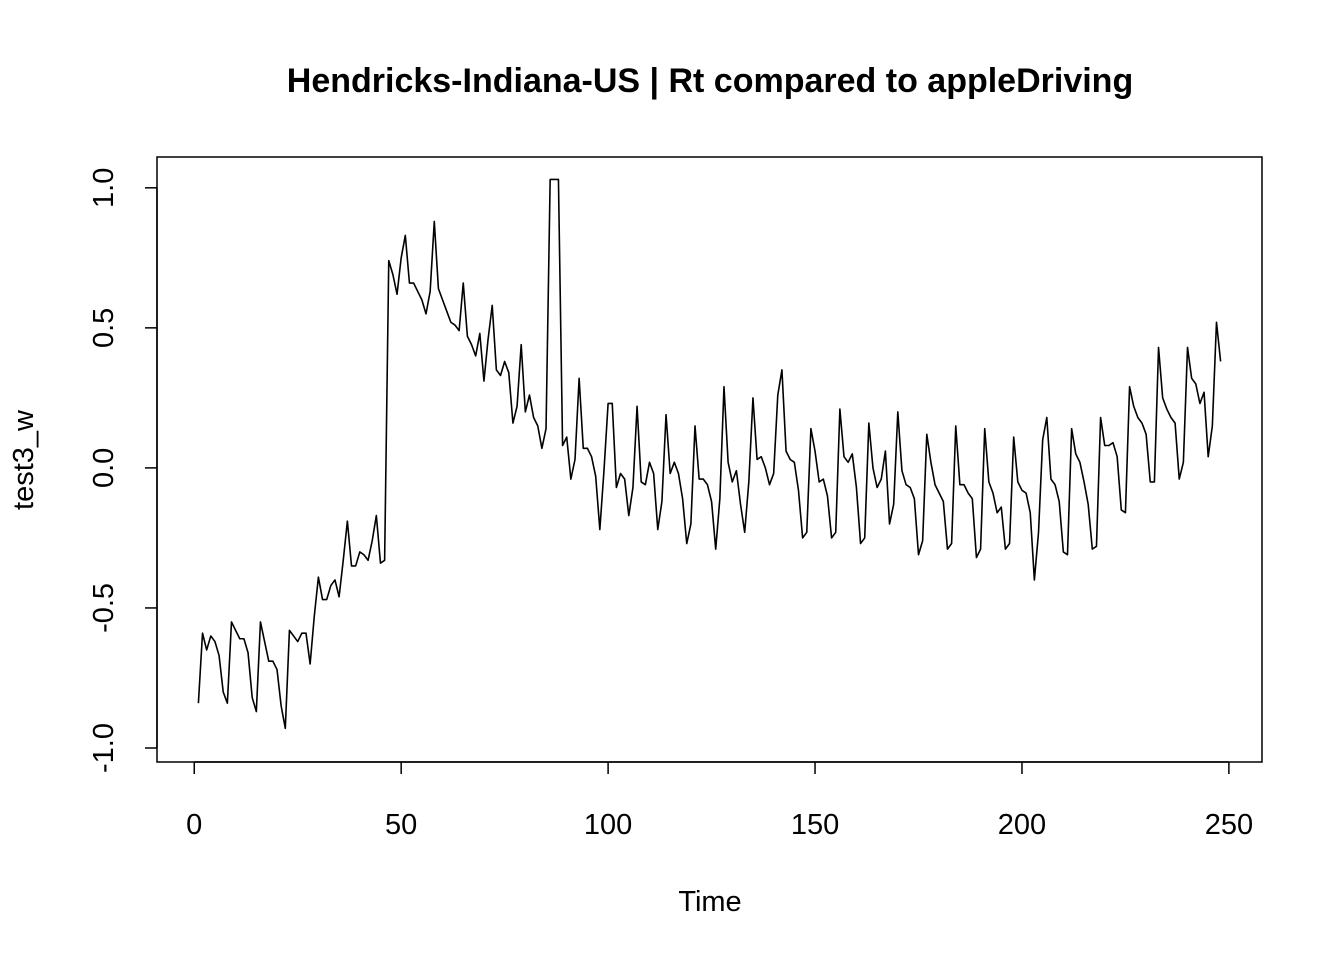 The height and width of the screenshot is (960, 1344). Describe the element at coordinates (815, 825) in the screenshot. I see `x-tick-label: 150` at that location.